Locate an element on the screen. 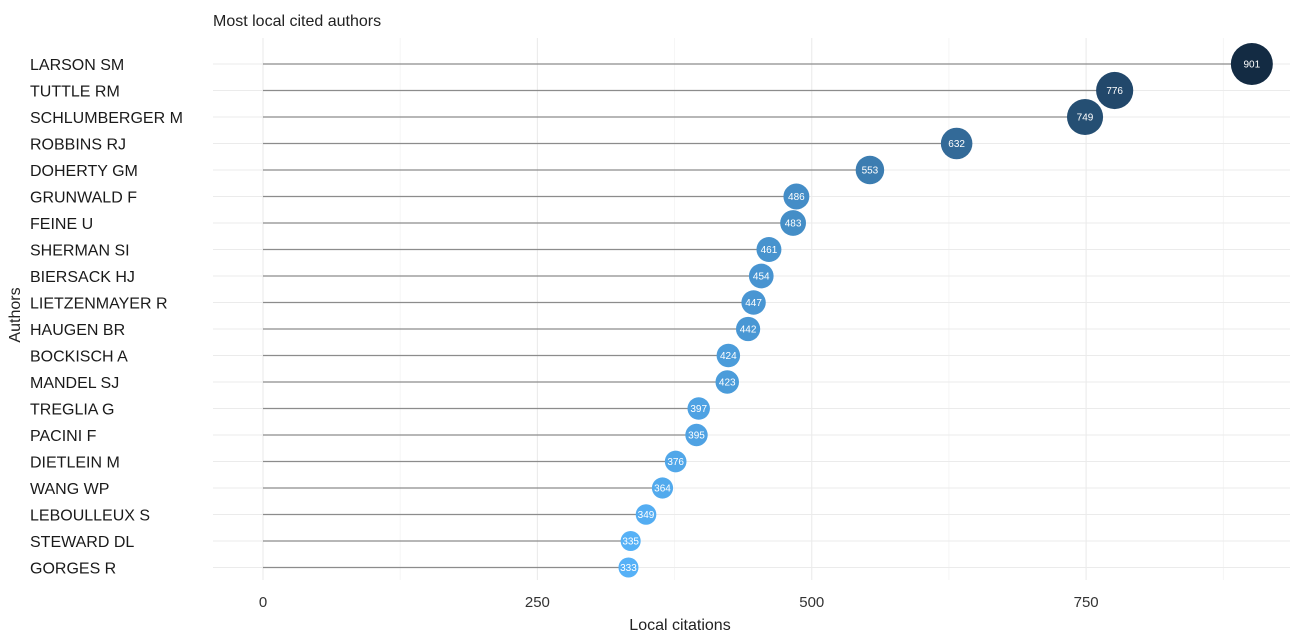 Image resolution: width=1304 pixels, height=637 pixels. y-axis-title: Authors is located at coordinates (15, 314).